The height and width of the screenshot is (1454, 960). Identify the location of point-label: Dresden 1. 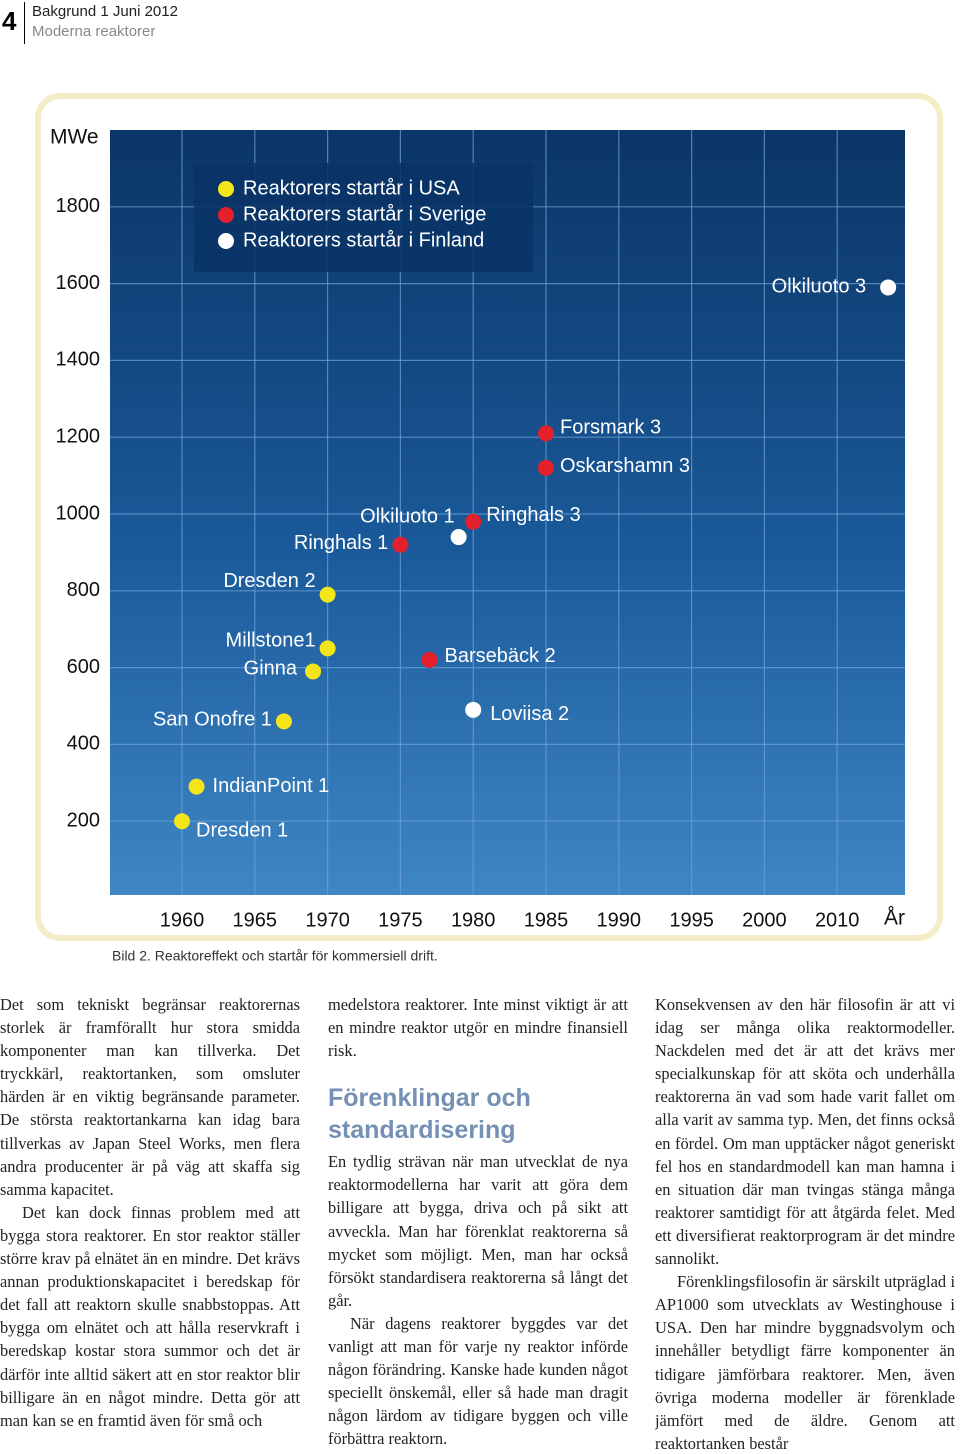
(242, 830).